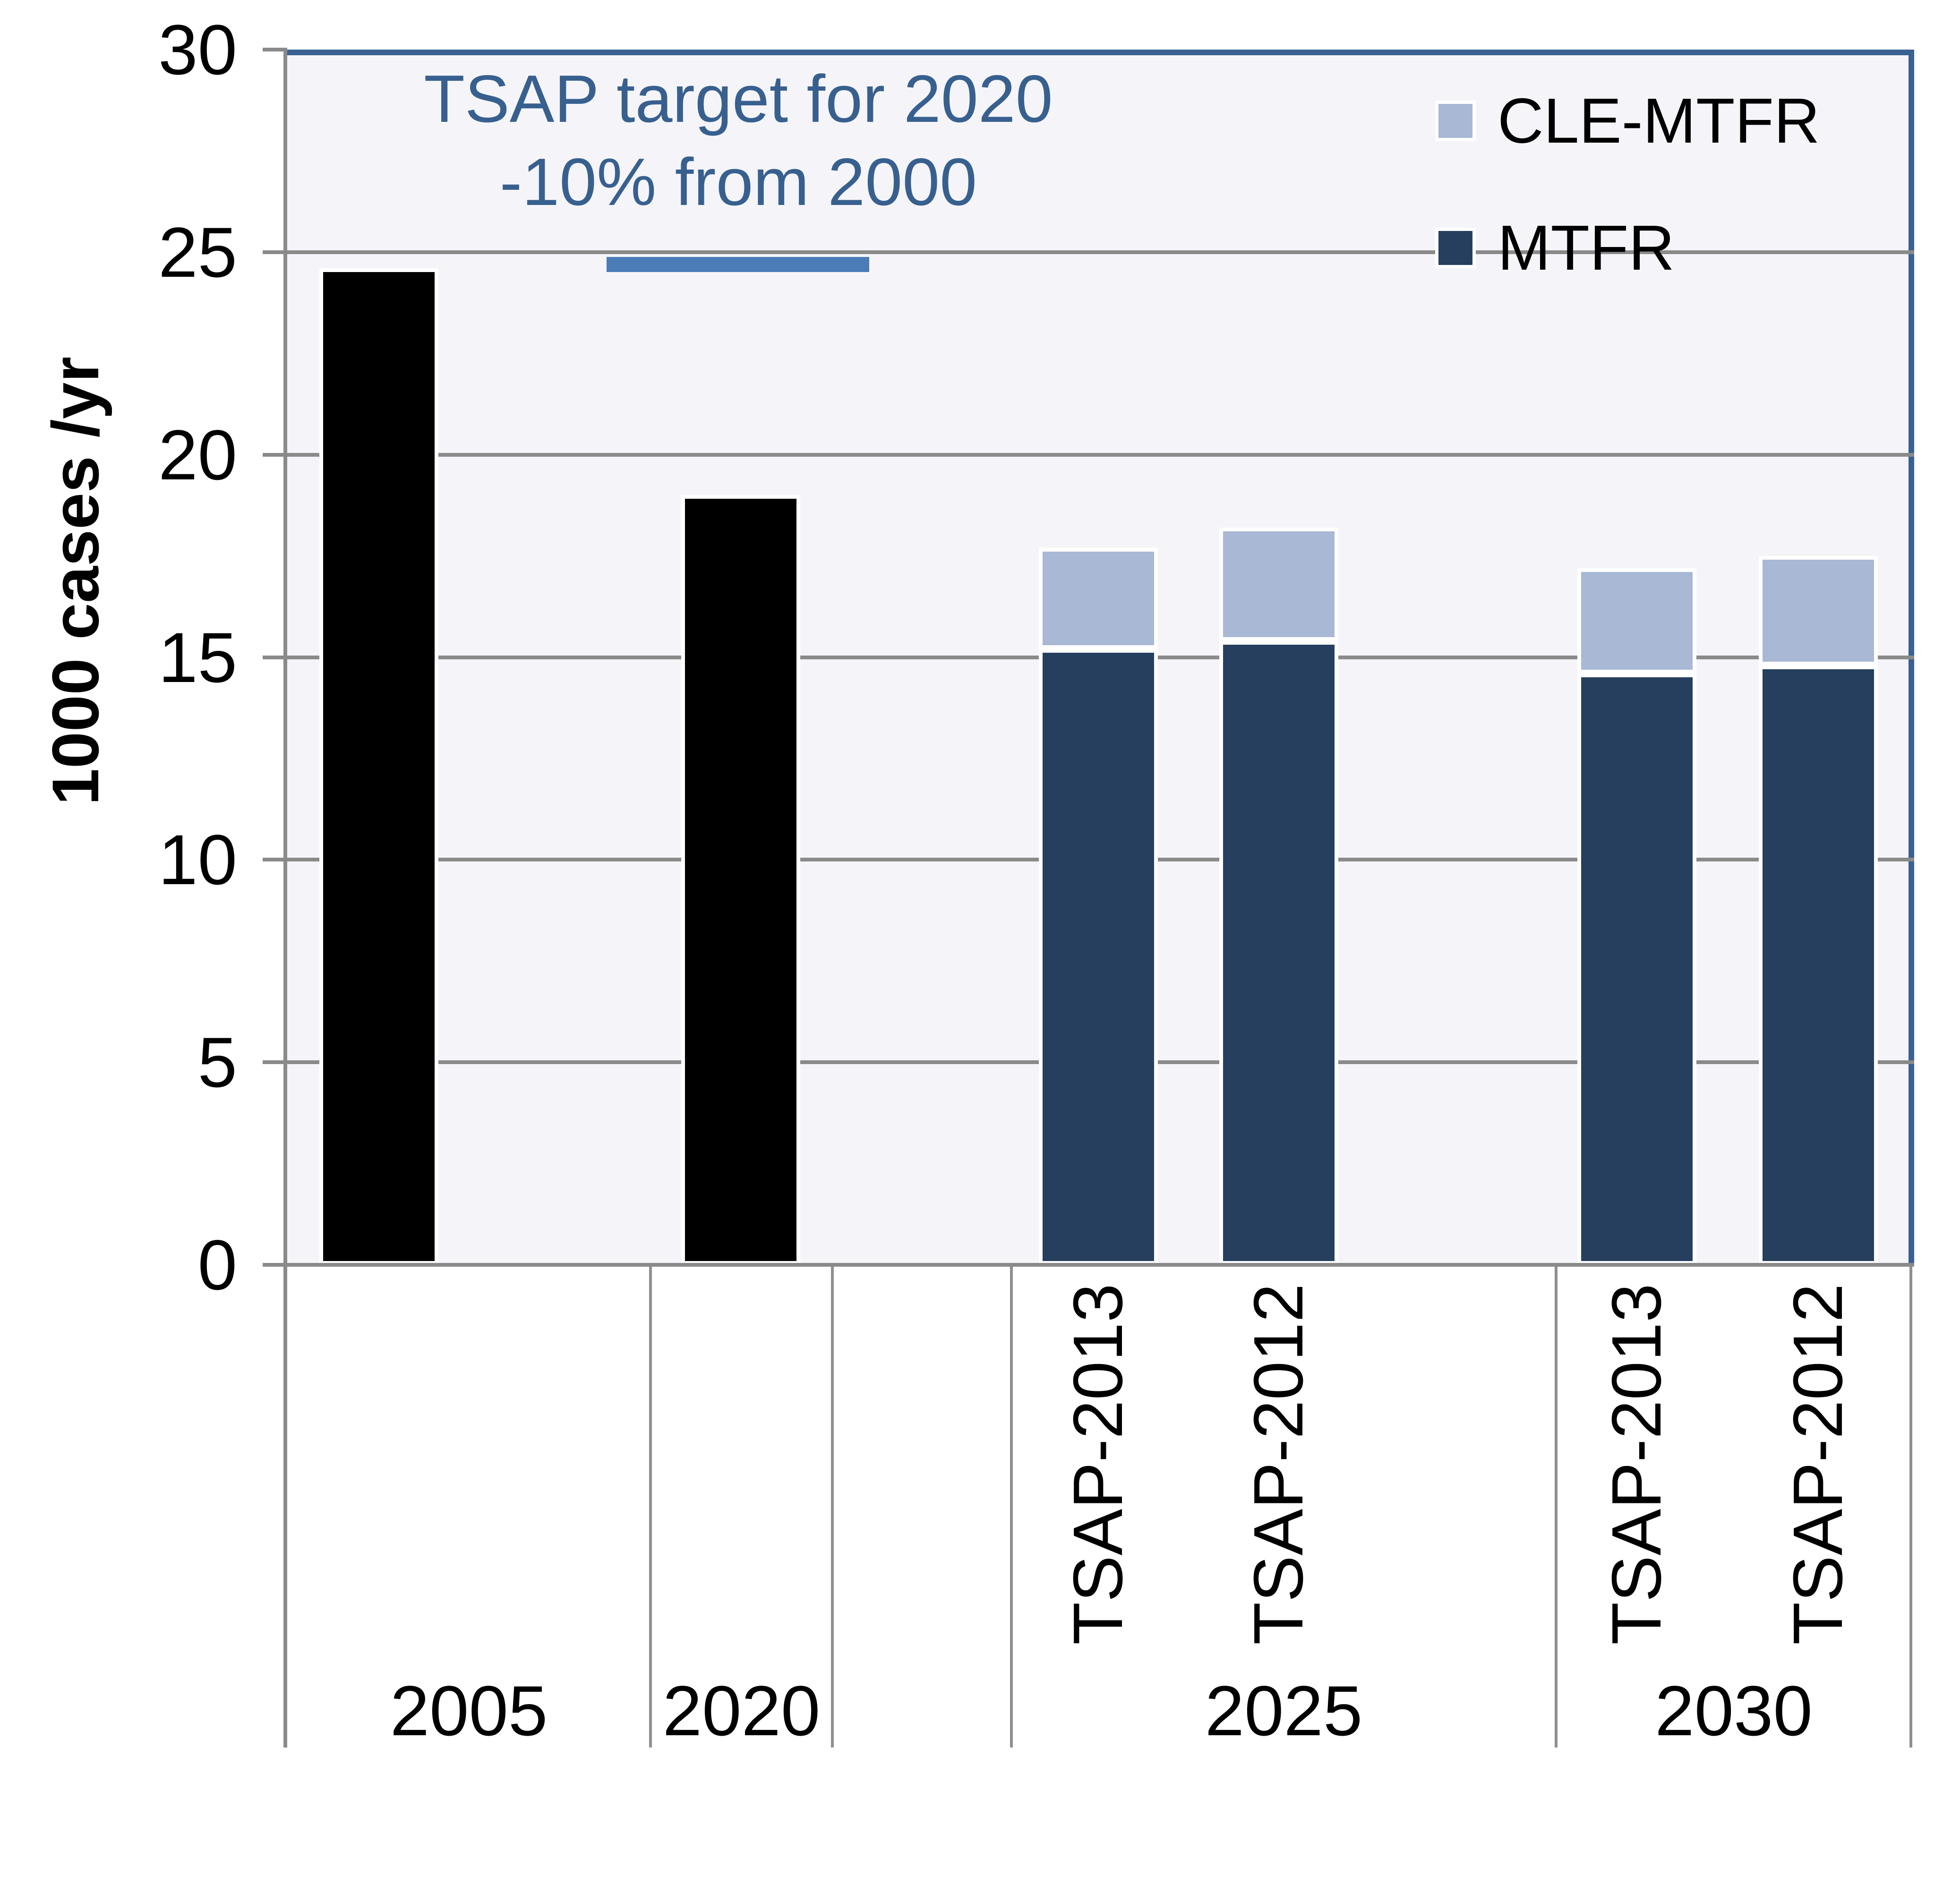 Image resolution: width=1960 pixels, height=1884 pixels. What do you see at coordinates (1284, 1711) in the screenshot?
I see `x-group-label-2025: 2025` at bounding box center [1284, 1711].